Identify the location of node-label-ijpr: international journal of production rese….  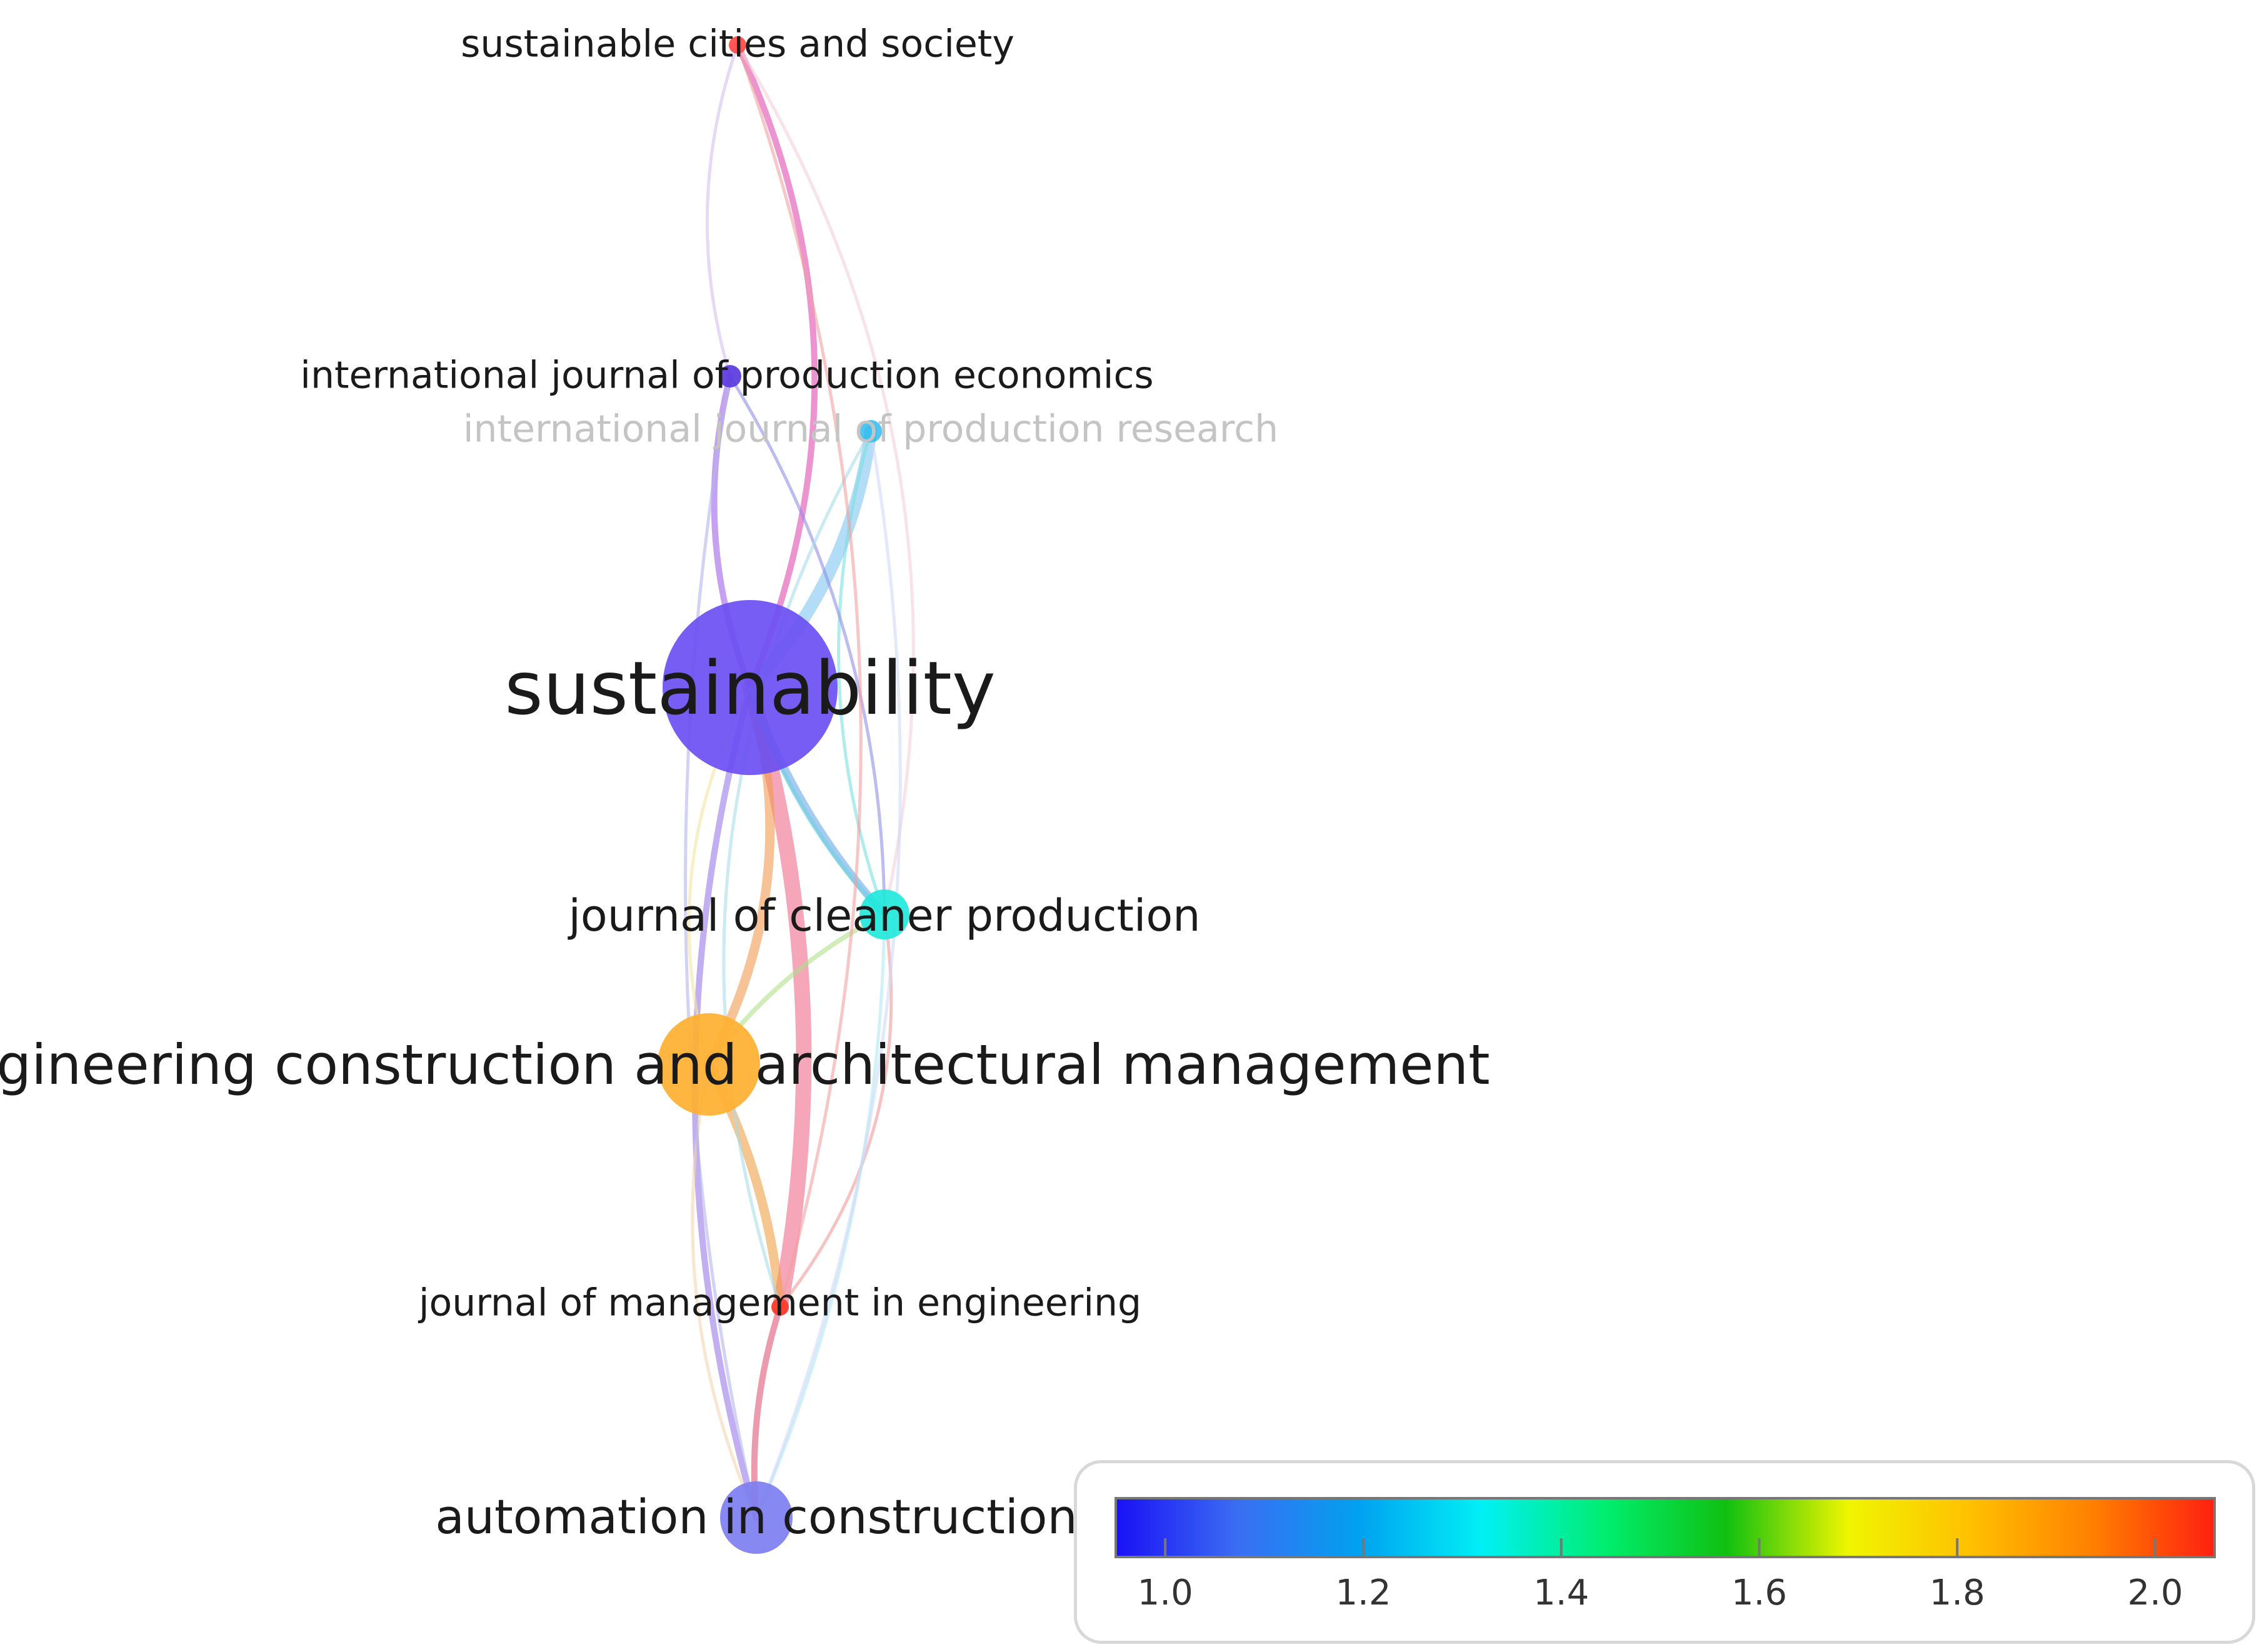
(871, 429).